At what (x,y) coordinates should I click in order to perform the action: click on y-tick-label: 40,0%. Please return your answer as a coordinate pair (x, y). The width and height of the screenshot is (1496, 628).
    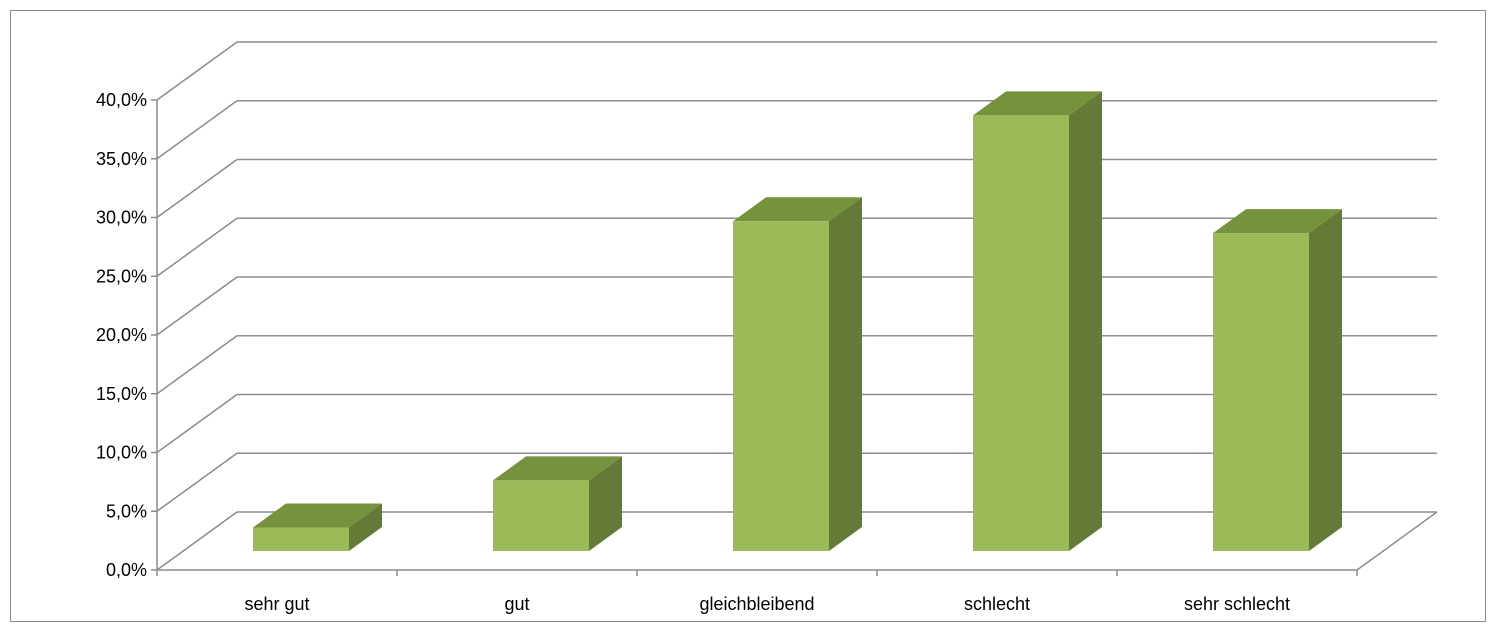
    Looking at the image, I should click on (121, 100).